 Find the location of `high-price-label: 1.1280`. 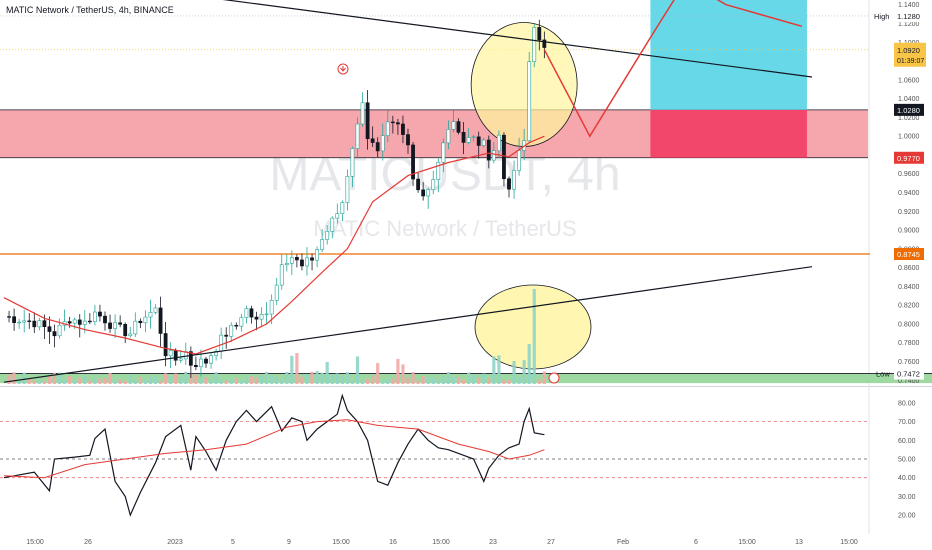

high-price-label: 1.1280 is located at coordinates (908, 16).